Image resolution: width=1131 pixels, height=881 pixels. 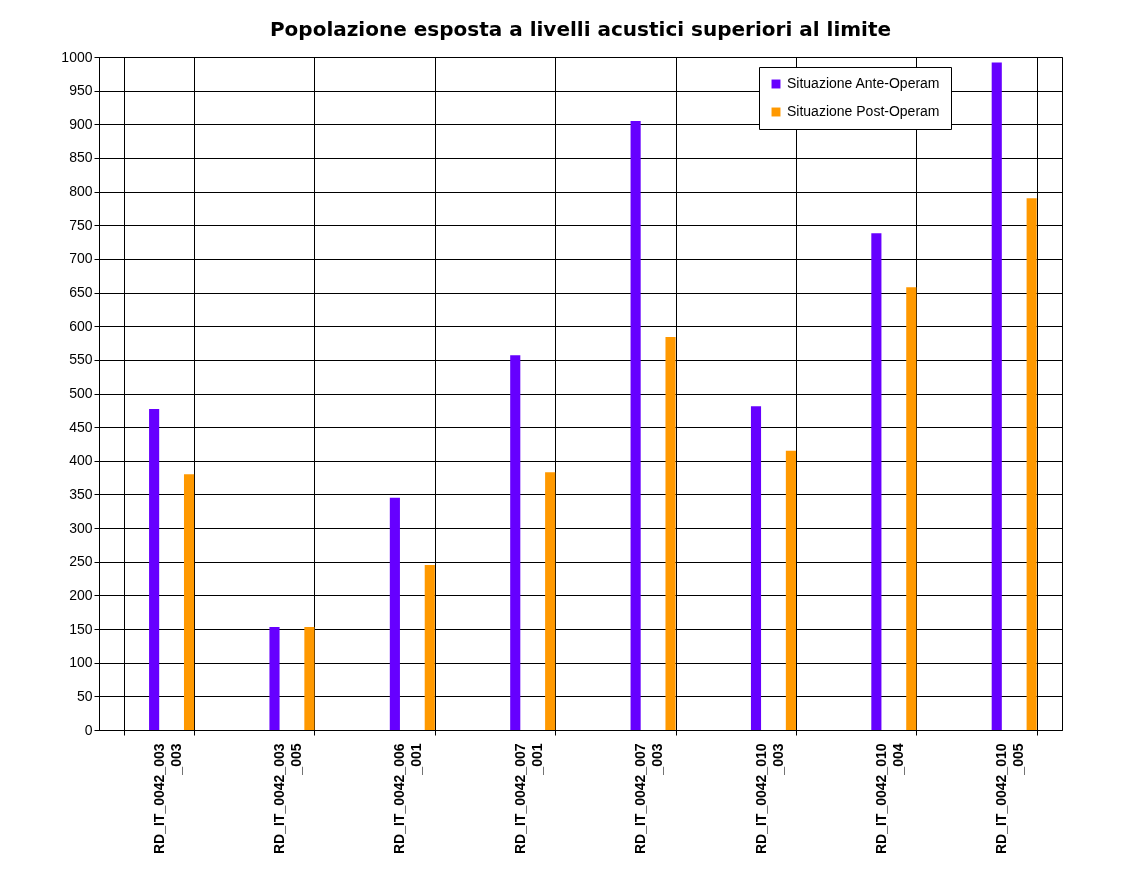 What do you see at coordinates (81, 628) in the screenshot?
I see `y-tick-label: 150` at bounding box center [81, 628].